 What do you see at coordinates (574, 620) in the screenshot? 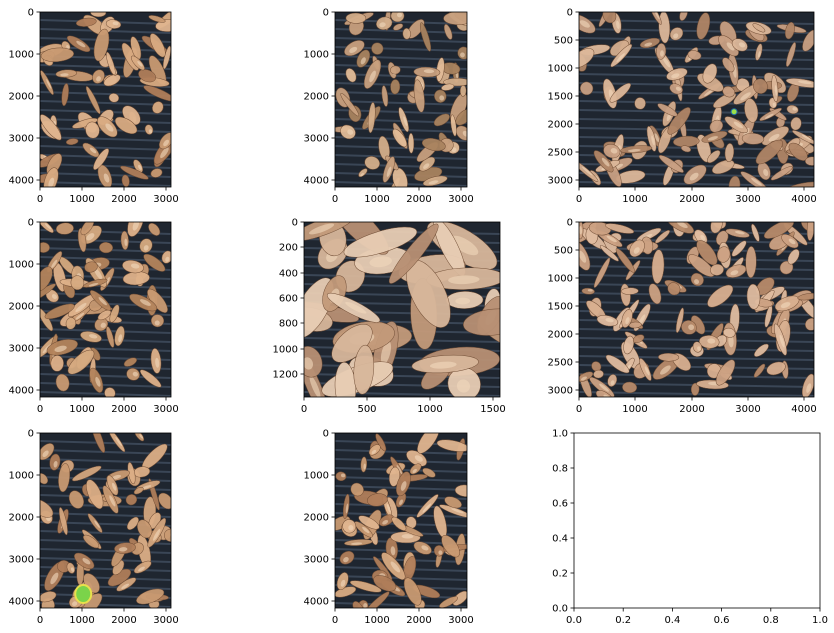
I see `x-tick-label: 0.0` at bounding box center [574, 620].